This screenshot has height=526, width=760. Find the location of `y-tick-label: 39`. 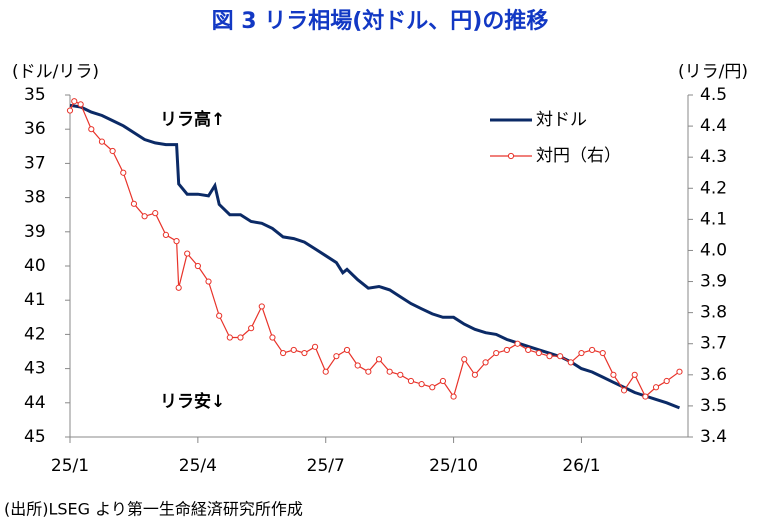

y-tick-label: 39 is located at coordinates (35, 232).